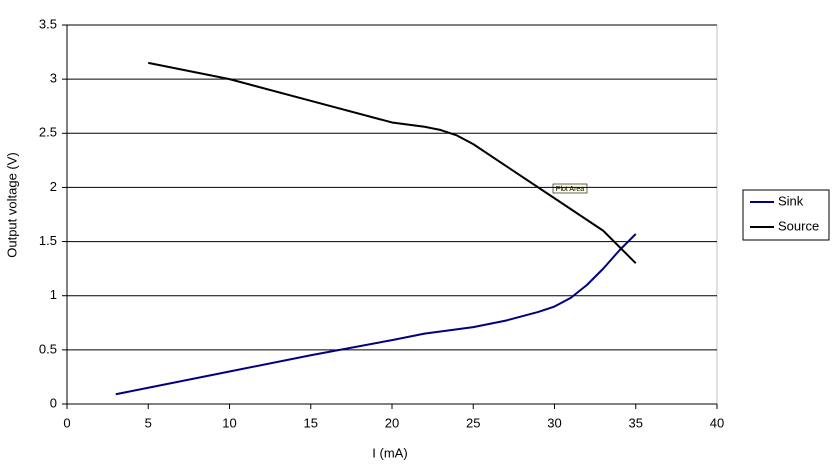 The width and height of the screenshot is (833, 470). I want to click on x-tick-label: 35, so click(636, 422).